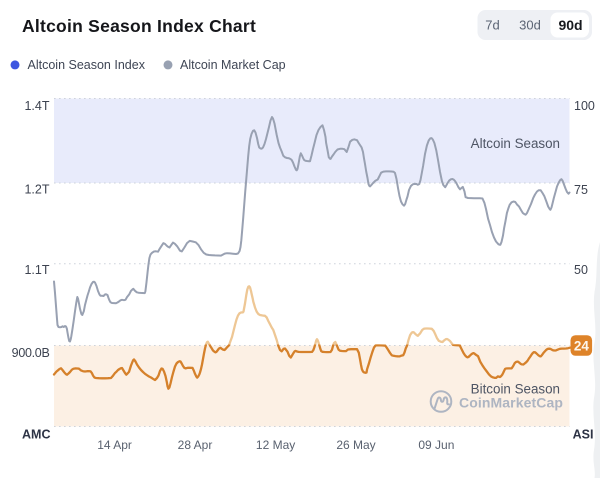 This screenshot has height=480, width=600. Describe the element at coordinates (436, 445) in the screenshot. I see `svg-text: 09 Jun` at that location.